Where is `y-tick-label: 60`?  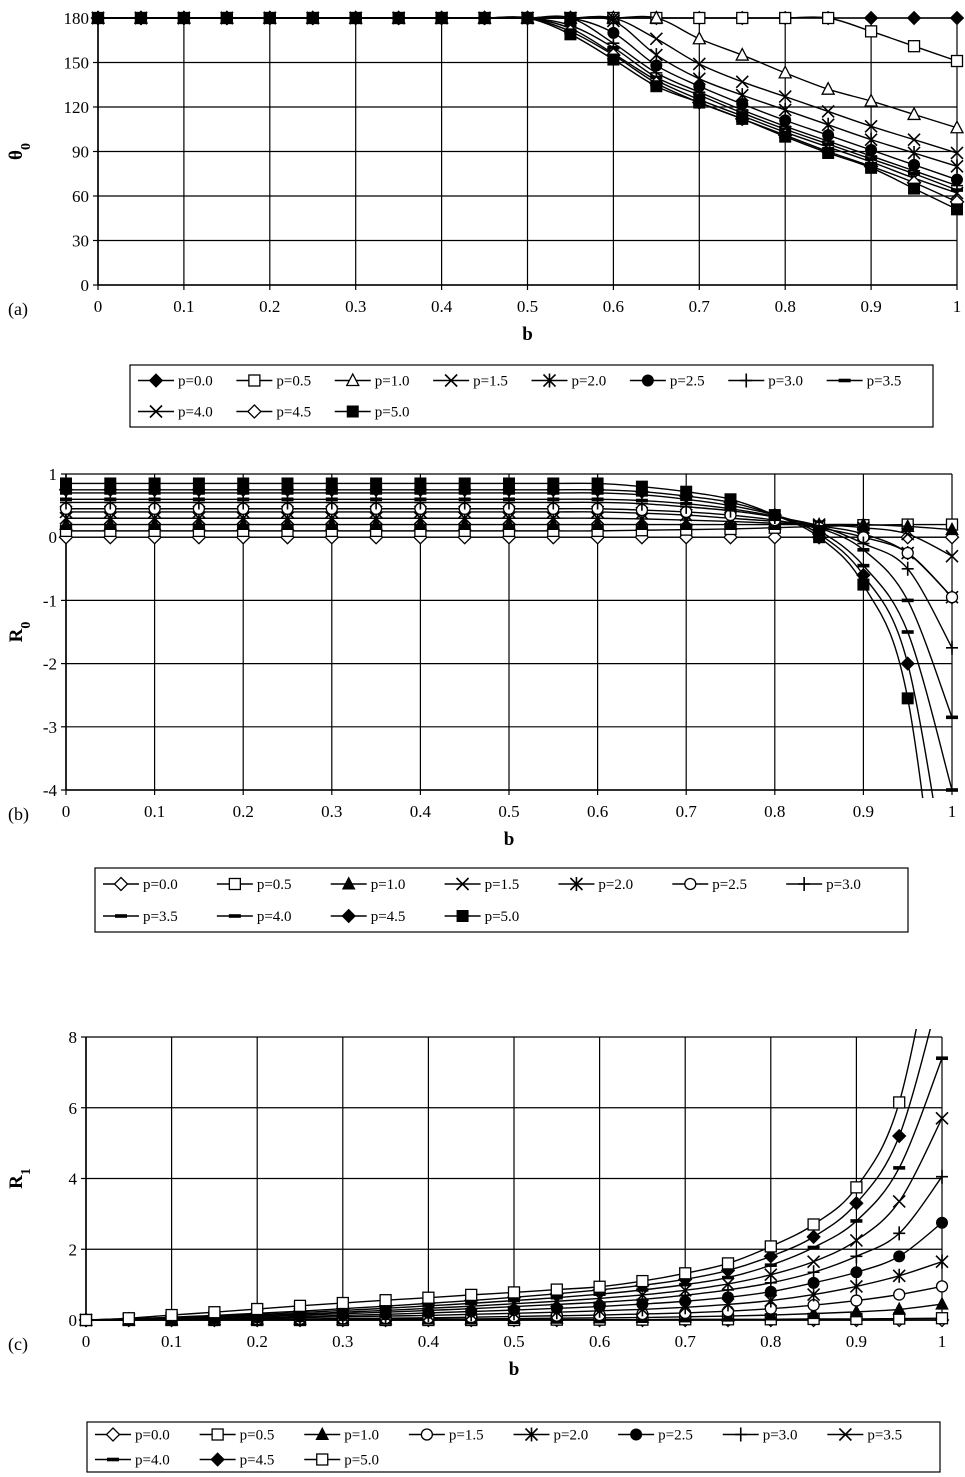
y-tick-label: 60 is located at coordinates (80, 196).